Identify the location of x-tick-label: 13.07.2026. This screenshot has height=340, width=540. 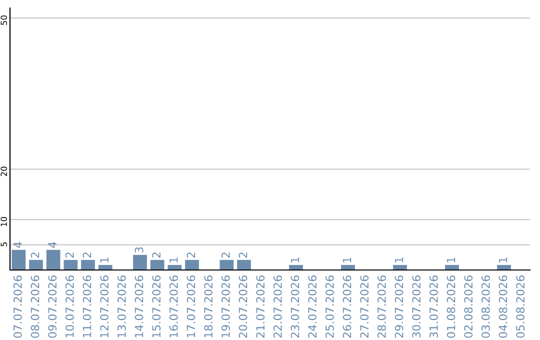
(121, 307).